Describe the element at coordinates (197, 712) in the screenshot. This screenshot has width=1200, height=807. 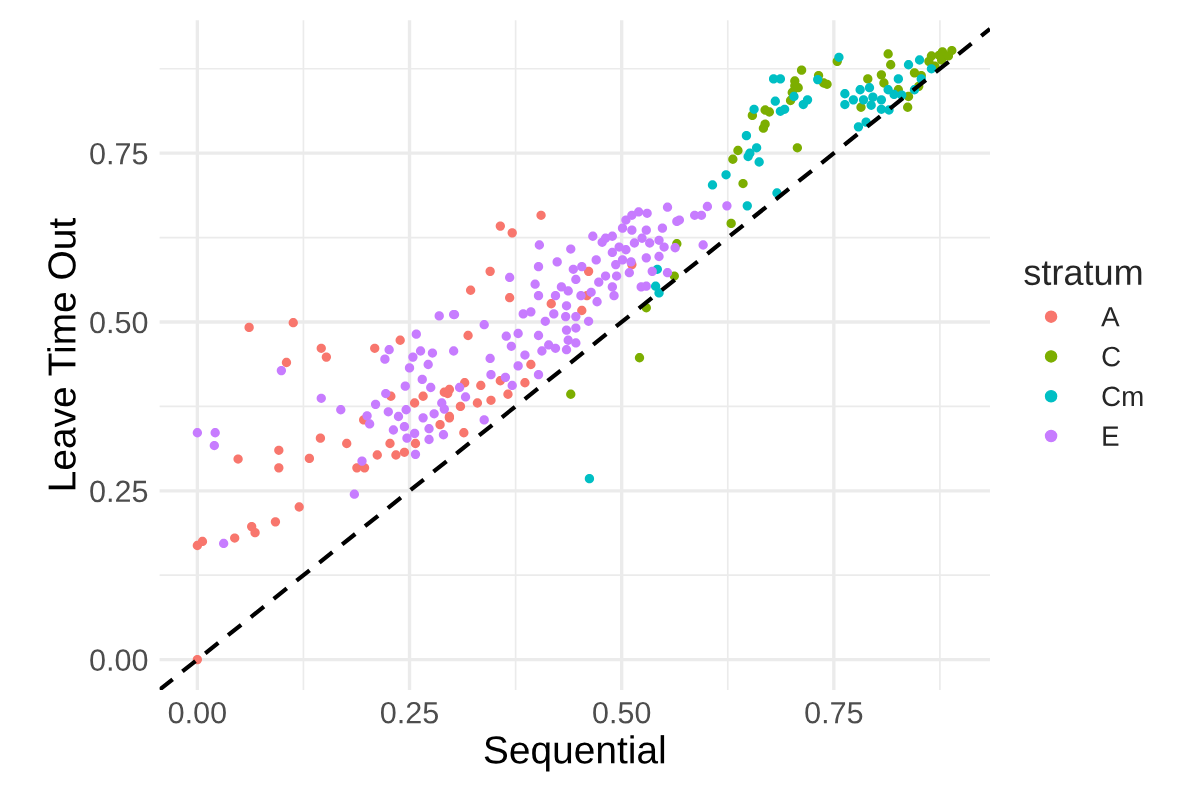
I see `x-tick-label: 0.00` at that location.